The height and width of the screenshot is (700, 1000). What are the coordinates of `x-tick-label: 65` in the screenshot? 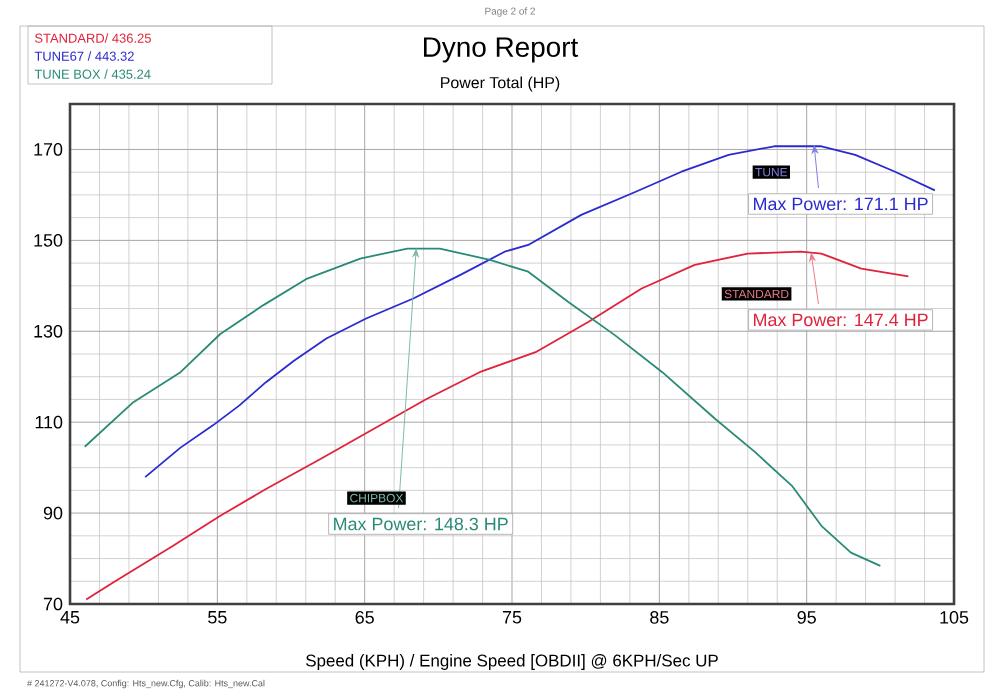 It's located at (364, 617).